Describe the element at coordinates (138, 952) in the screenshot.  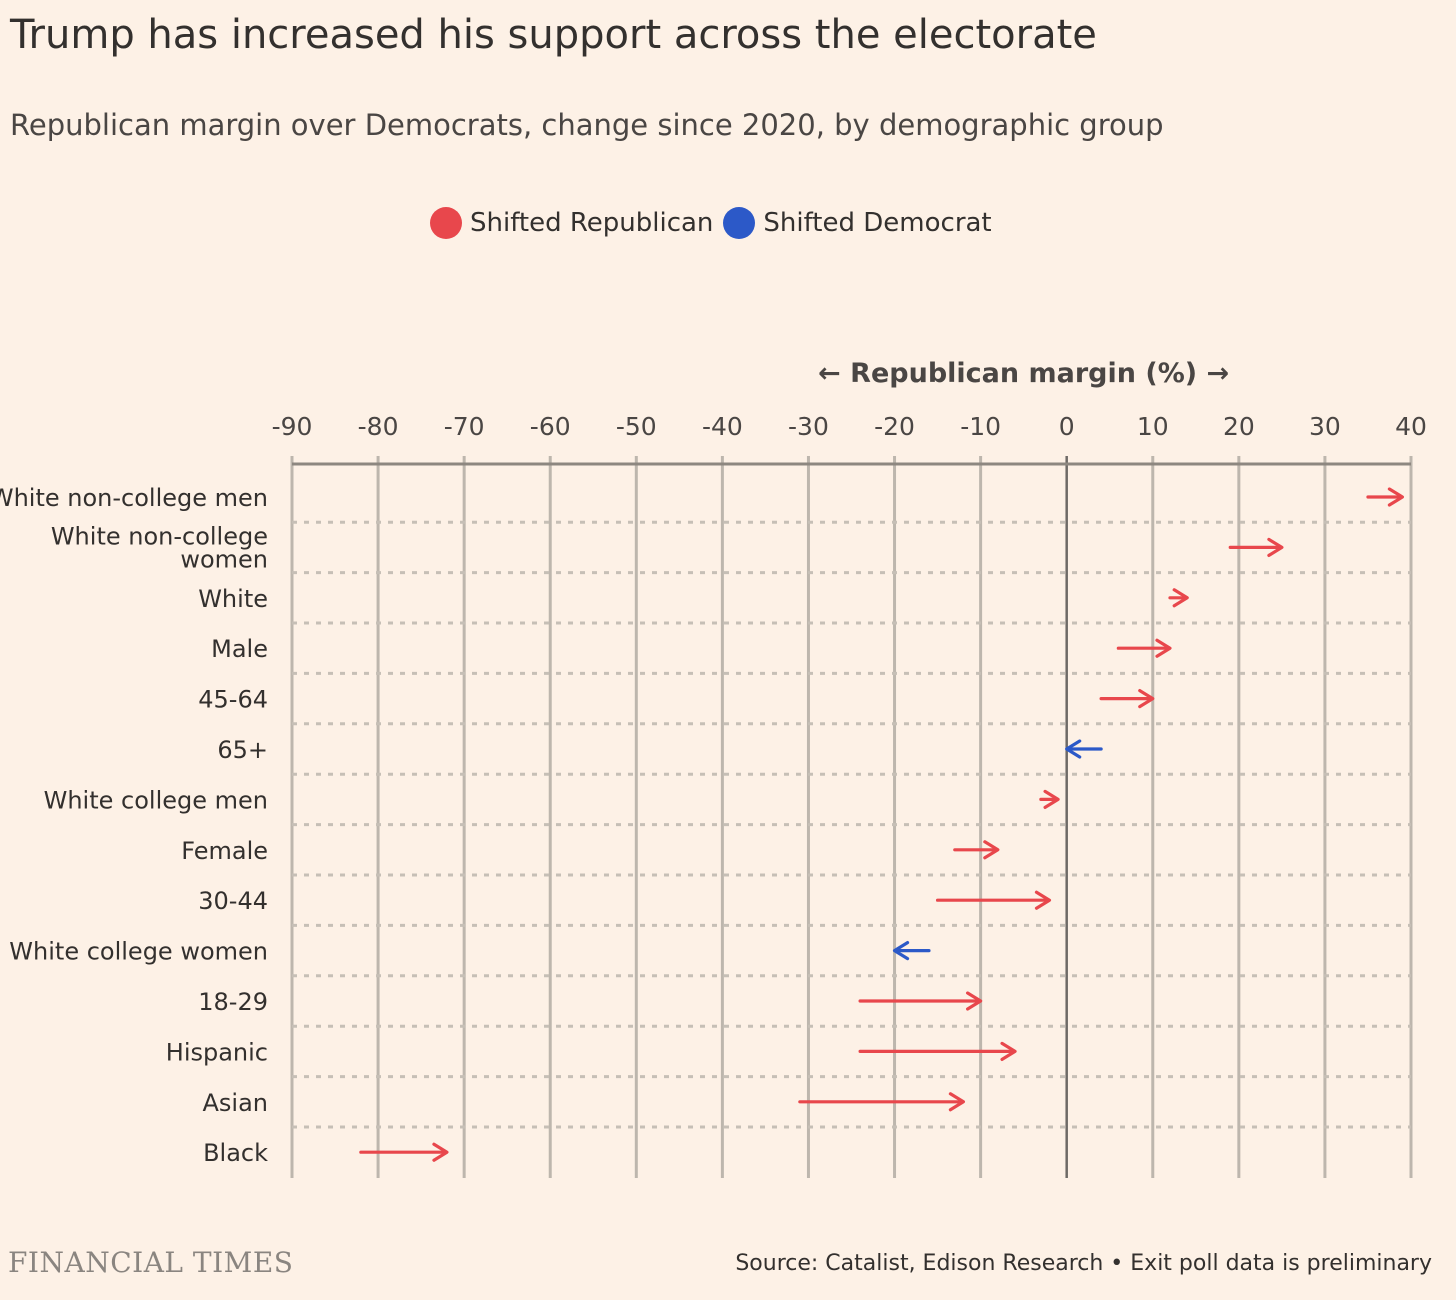
I see `row-label: White college women` at that location.